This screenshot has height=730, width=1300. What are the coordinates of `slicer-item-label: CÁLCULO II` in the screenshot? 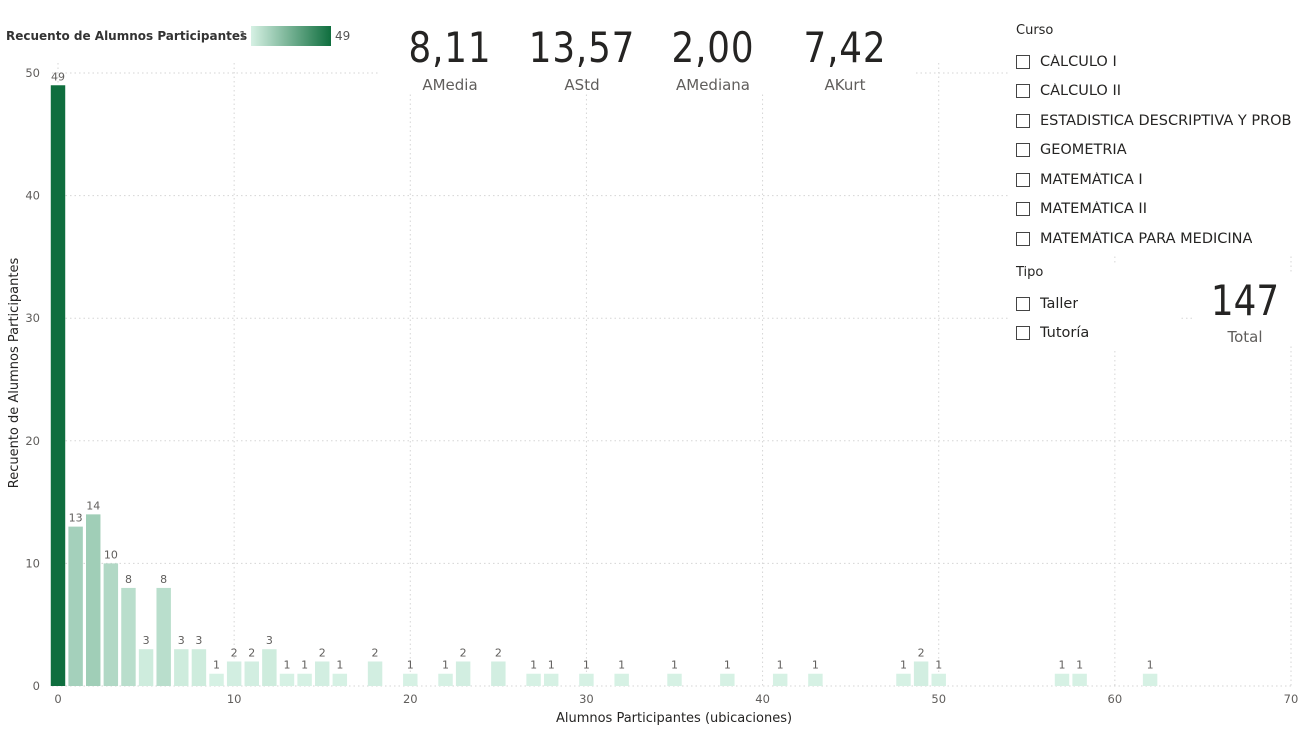 It's located at (1080, 91).